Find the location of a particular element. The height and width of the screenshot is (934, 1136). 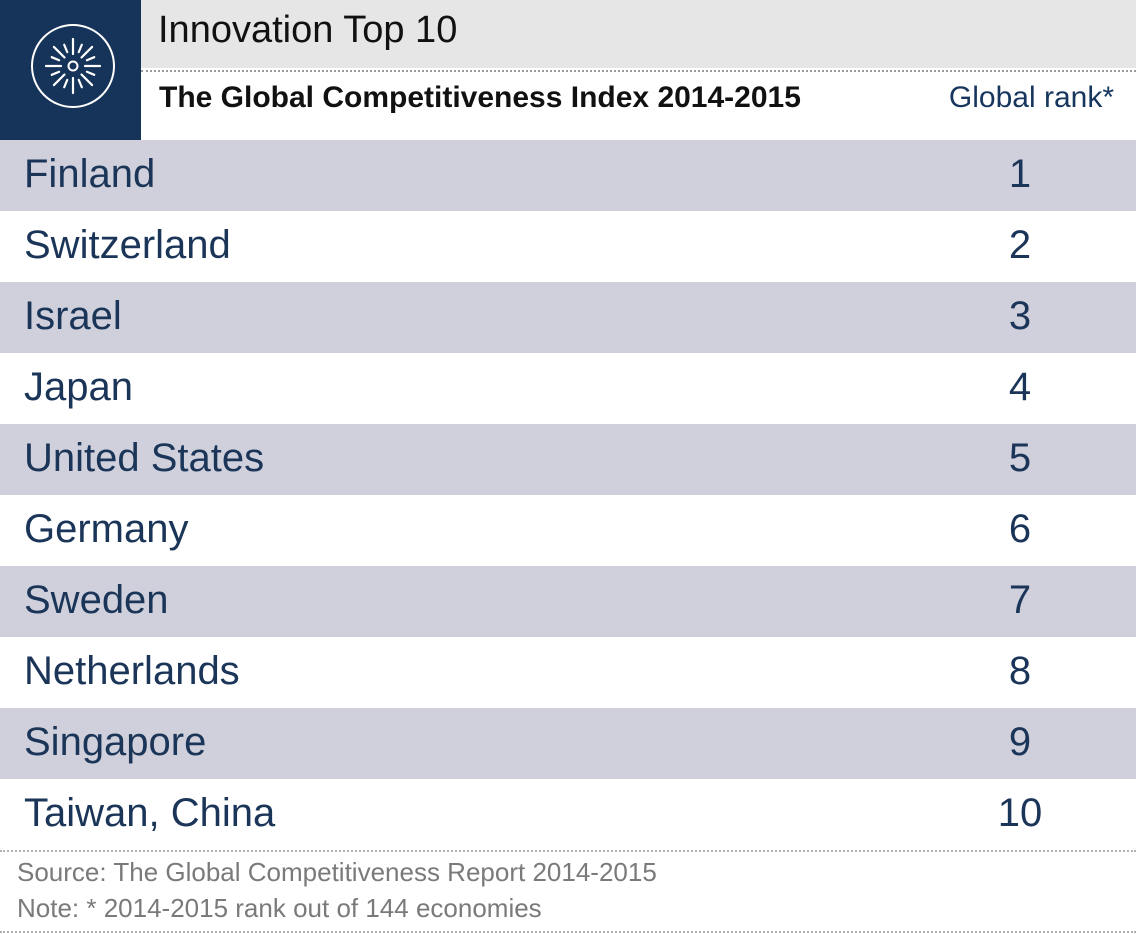

country-name: Israel is located at coordinates (73, 316).